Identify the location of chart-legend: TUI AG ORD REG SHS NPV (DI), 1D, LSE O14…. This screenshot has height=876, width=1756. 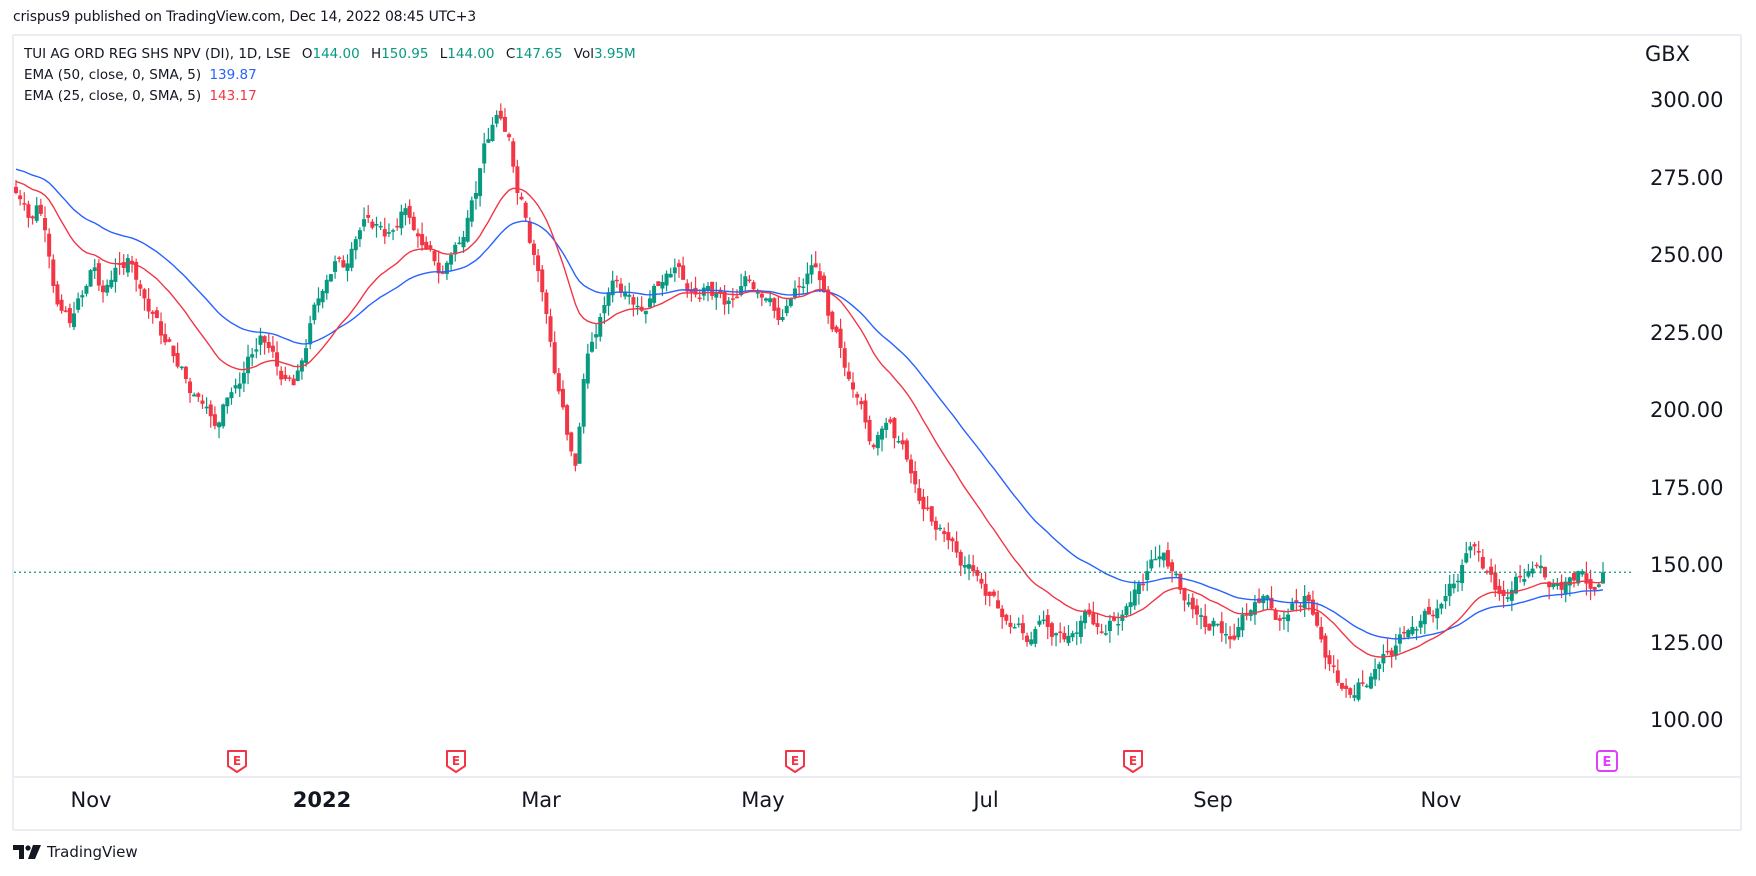
(330, 75).